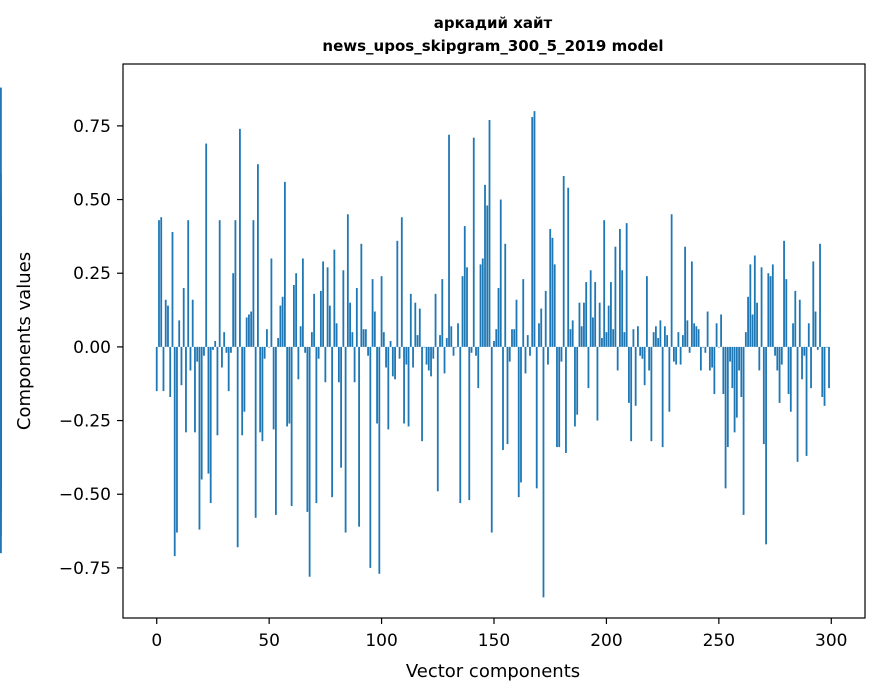 This screenshot has height=696, width=880. I want to click on y-axis: −0.75 −0.50 −0.25 0.00 0.25 0.50 0.75, so click(91, 348).